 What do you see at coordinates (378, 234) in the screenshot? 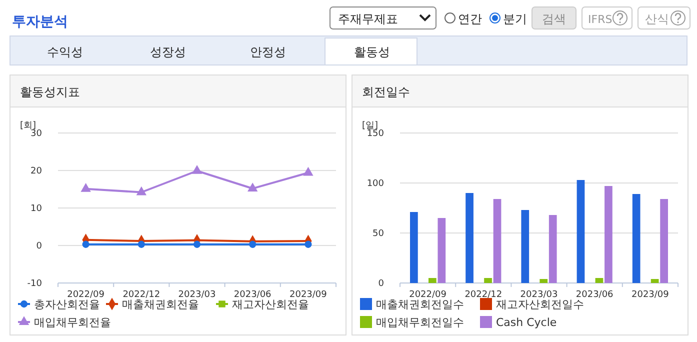
I see `y-tick-label: 50` at bounding box center [378, 234].